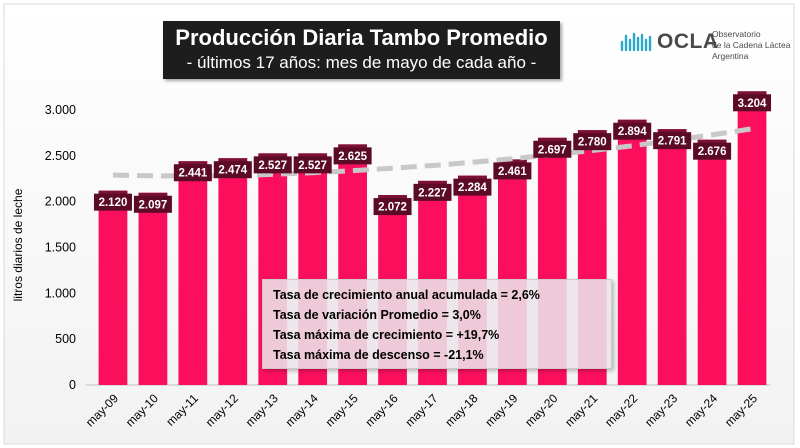  Describe the element at coordinates (60, 293) in the screenshot. I see `y-tick-label: 1.000` at that location.